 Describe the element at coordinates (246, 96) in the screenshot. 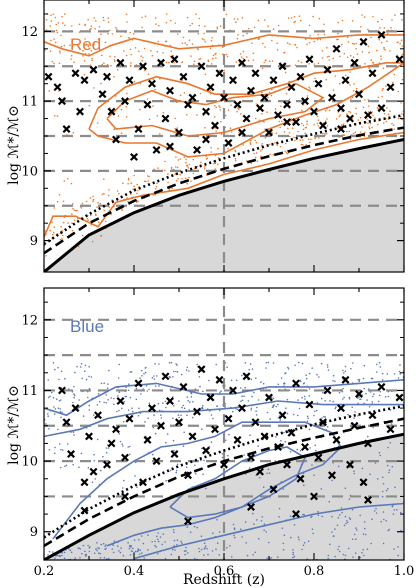

I see `contour-line` at that location.